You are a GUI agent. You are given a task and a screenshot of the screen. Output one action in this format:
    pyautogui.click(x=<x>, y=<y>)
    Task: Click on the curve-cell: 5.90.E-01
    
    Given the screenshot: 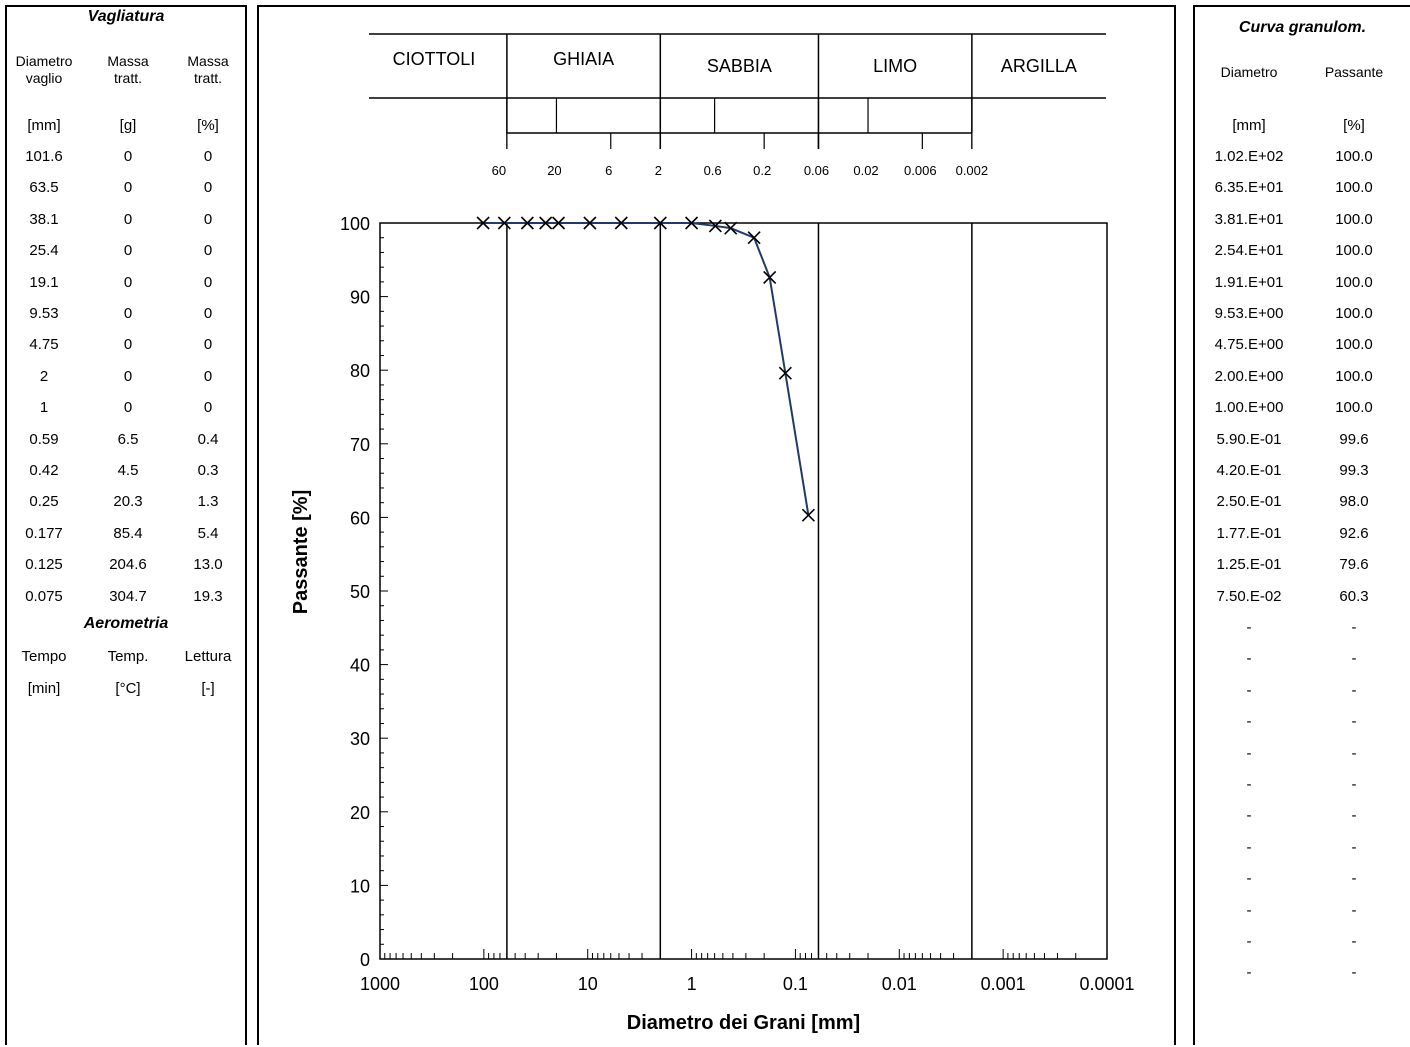 What is the action you would take?
    pyautogui.click(x=1249, y=439)
    